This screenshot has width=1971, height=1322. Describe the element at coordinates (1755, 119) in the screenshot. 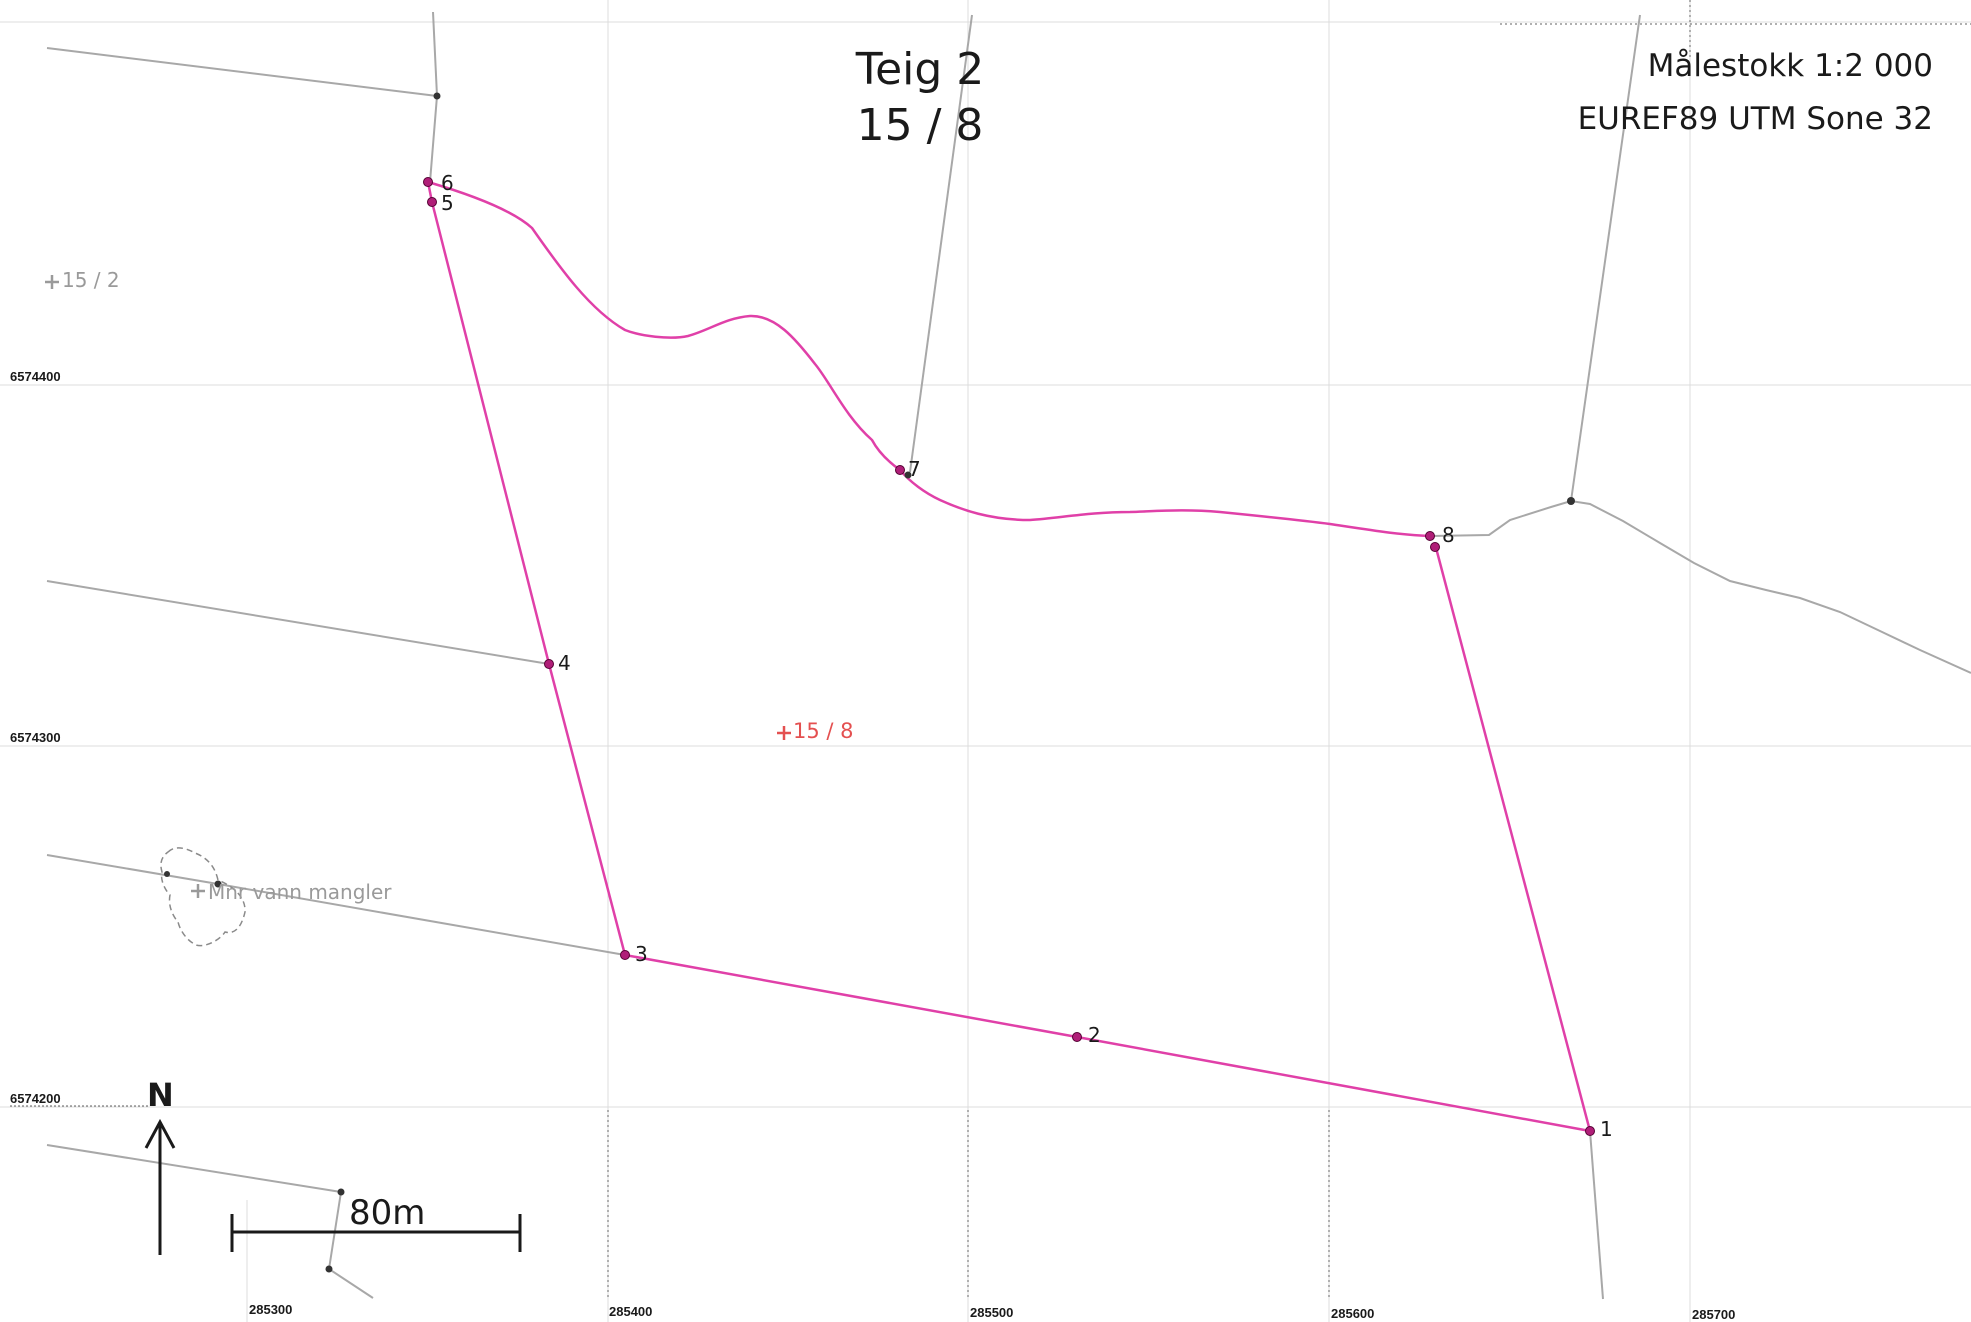

I see `crs-text: EUREF89 UTM Sone 32` at that location.